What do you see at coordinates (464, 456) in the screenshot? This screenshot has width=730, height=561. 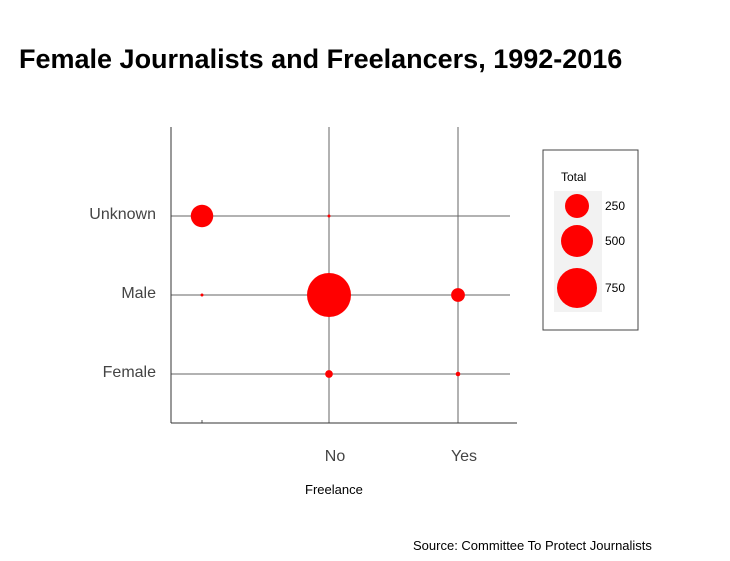 I see `x-tick-label: Yes` at bounding box center [464, 456].